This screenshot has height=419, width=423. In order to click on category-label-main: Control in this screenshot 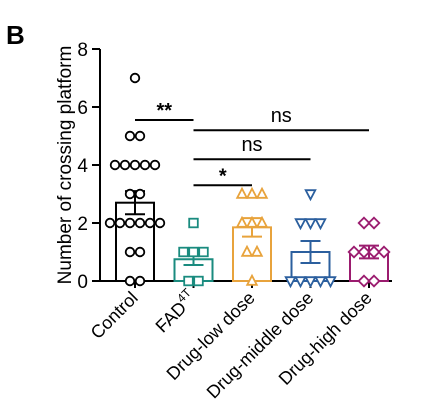, I will do `click(114, 315)`.